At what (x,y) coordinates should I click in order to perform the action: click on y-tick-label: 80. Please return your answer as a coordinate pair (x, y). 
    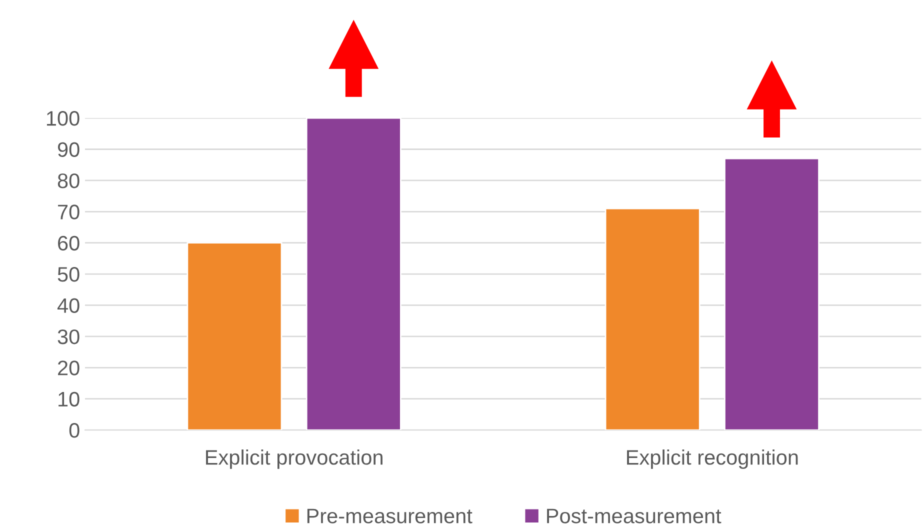
    Looking at the image, I should click on (69, 180).